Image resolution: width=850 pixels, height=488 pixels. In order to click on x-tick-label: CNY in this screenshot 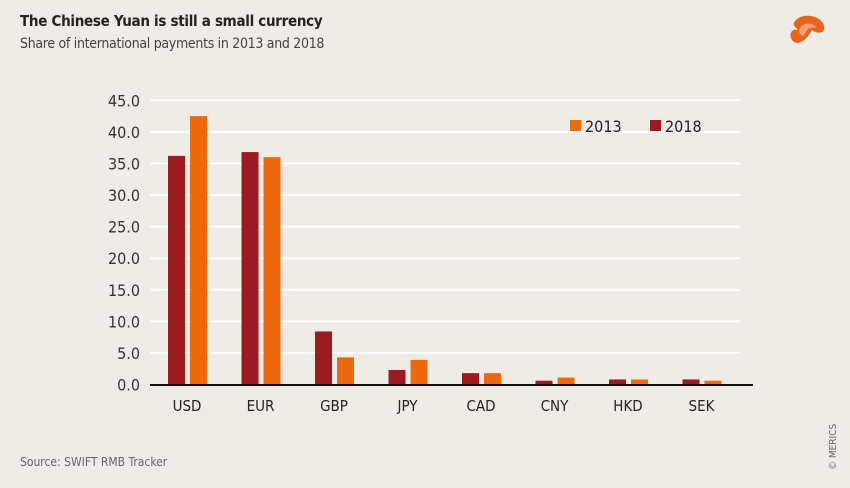, I will do `click(555, 406)`.